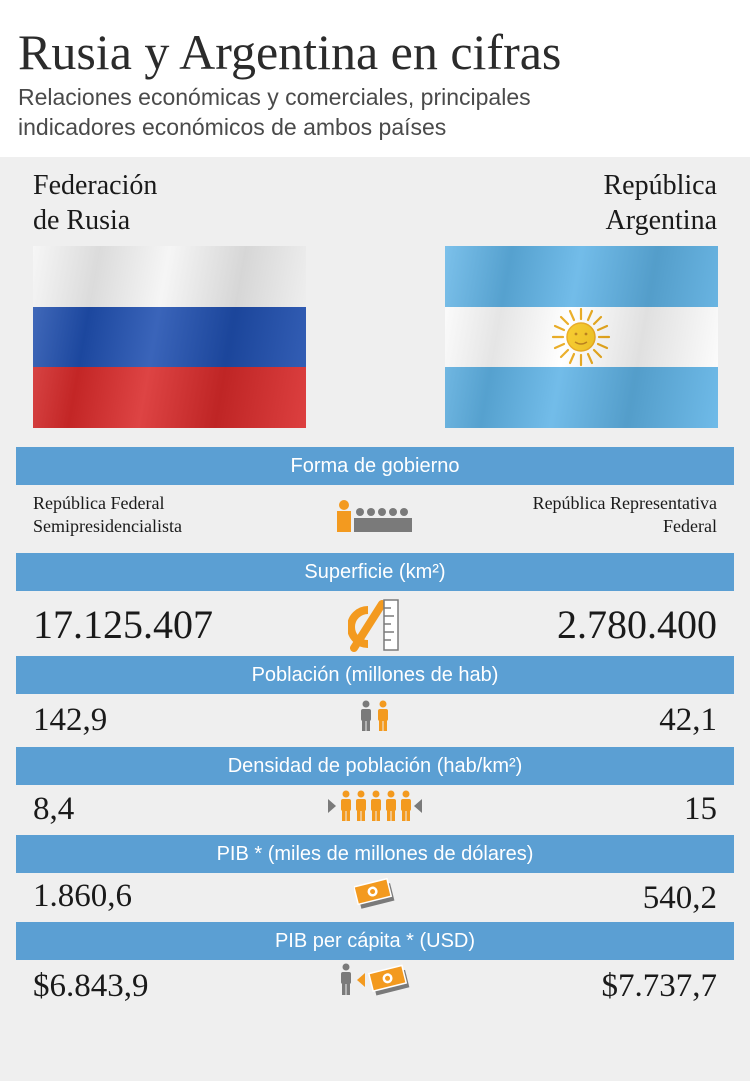 This screenshot has height=1081, width=750. Describe the element at coordinates (54, 809) in the screenshot. I see `densidad-russia-value: 8,4` at that location.